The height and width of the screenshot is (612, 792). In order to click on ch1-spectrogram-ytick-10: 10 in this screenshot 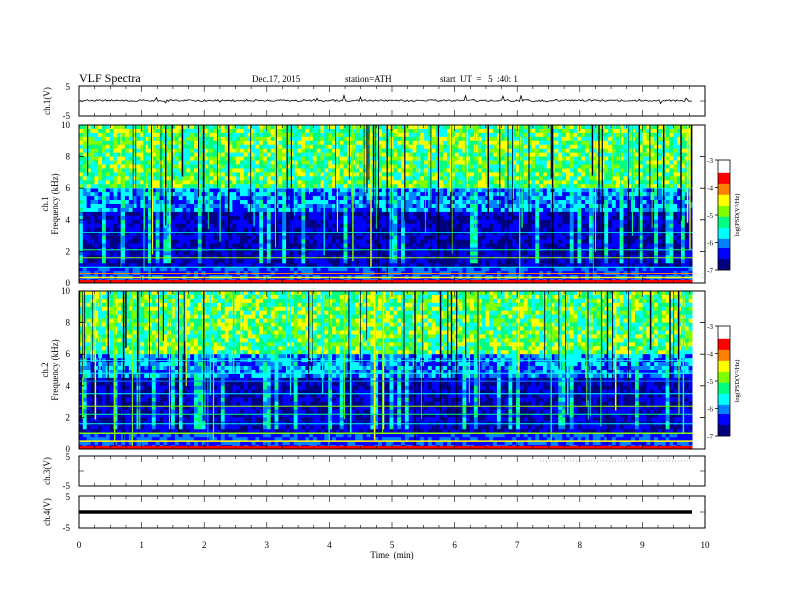, I will do `click(66, 125)`.